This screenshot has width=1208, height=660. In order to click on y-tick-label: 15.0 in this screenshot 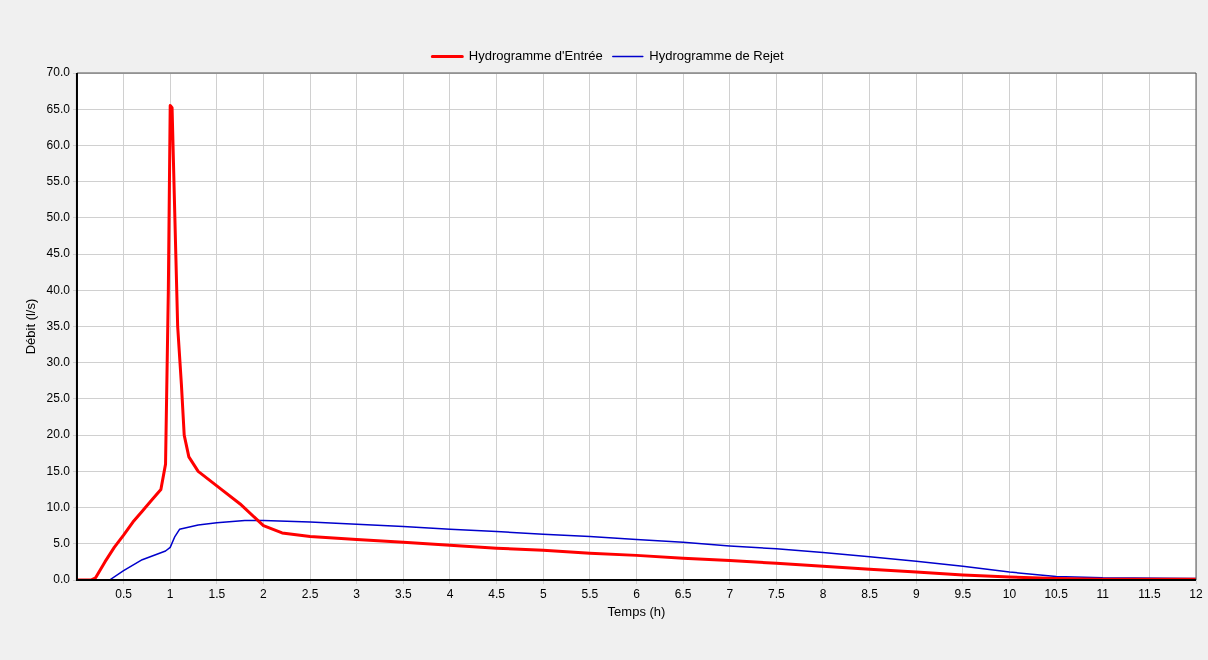, I will do `click(58, 470)`.